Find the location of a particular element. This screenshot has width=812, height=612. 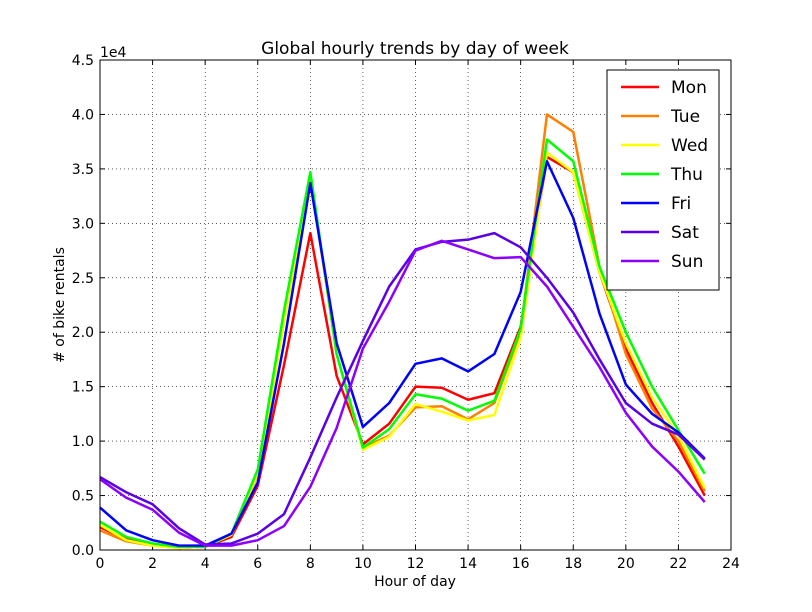

legend-box is located at coordinates (663, 180).